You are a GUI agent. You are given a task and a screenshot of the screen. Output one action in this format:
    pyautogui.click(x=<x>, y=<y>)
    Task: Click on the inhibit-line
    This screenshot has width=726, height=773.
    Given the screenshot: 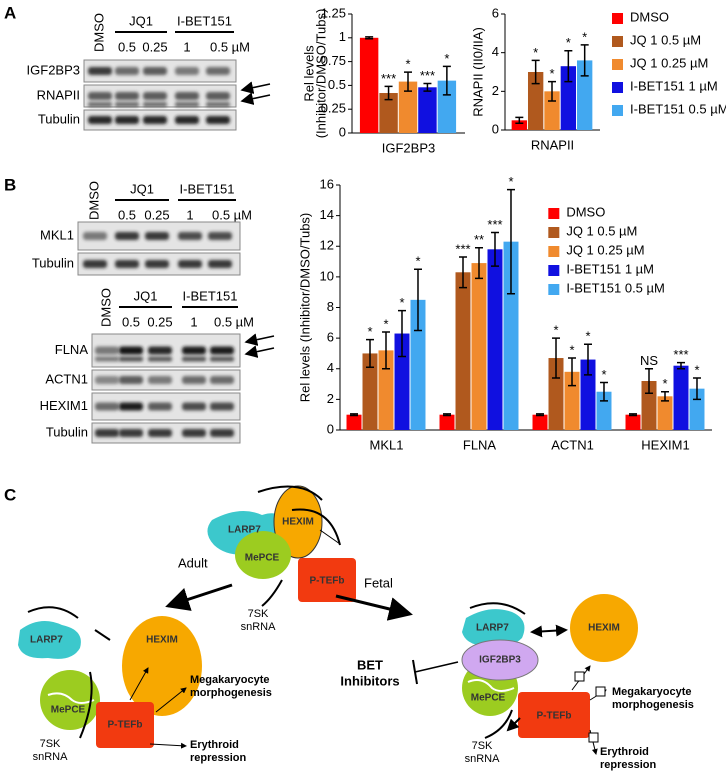 What is the action you would take?
    pyautogui.click(x=436, y=667)
    